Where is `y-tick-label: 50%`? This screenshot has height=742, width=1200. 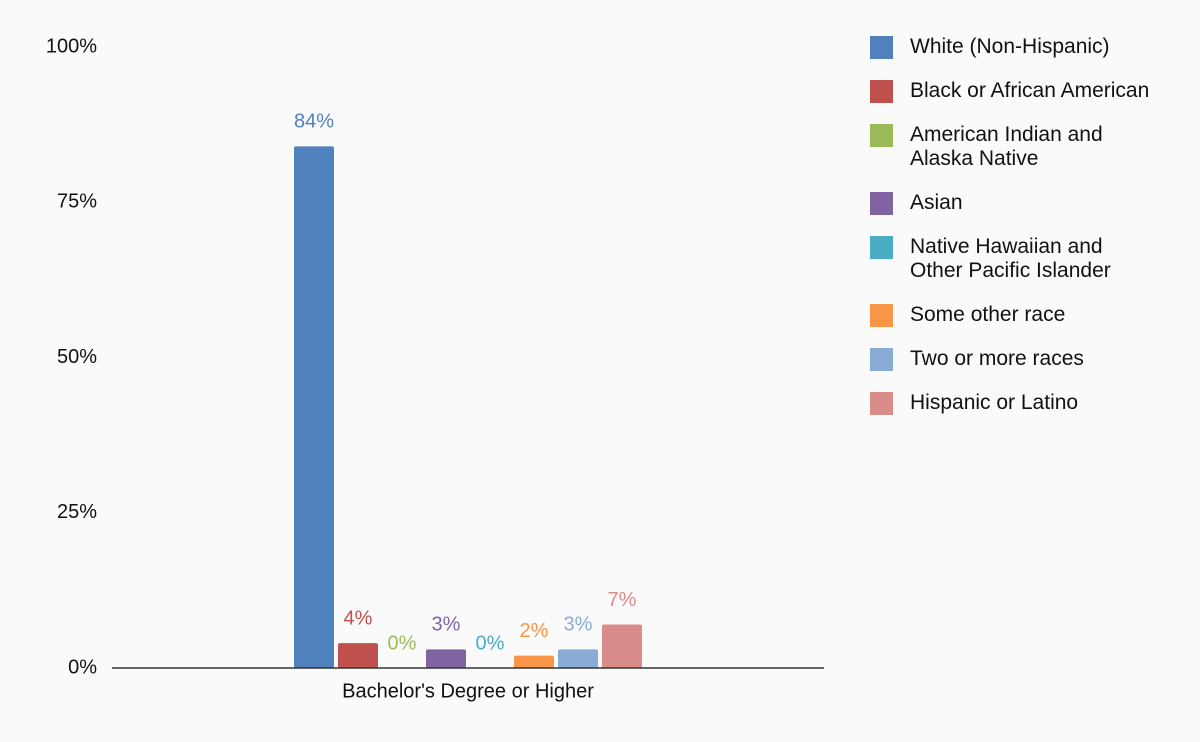 y-tick-label: 50% is located at coordinates (77, 357).